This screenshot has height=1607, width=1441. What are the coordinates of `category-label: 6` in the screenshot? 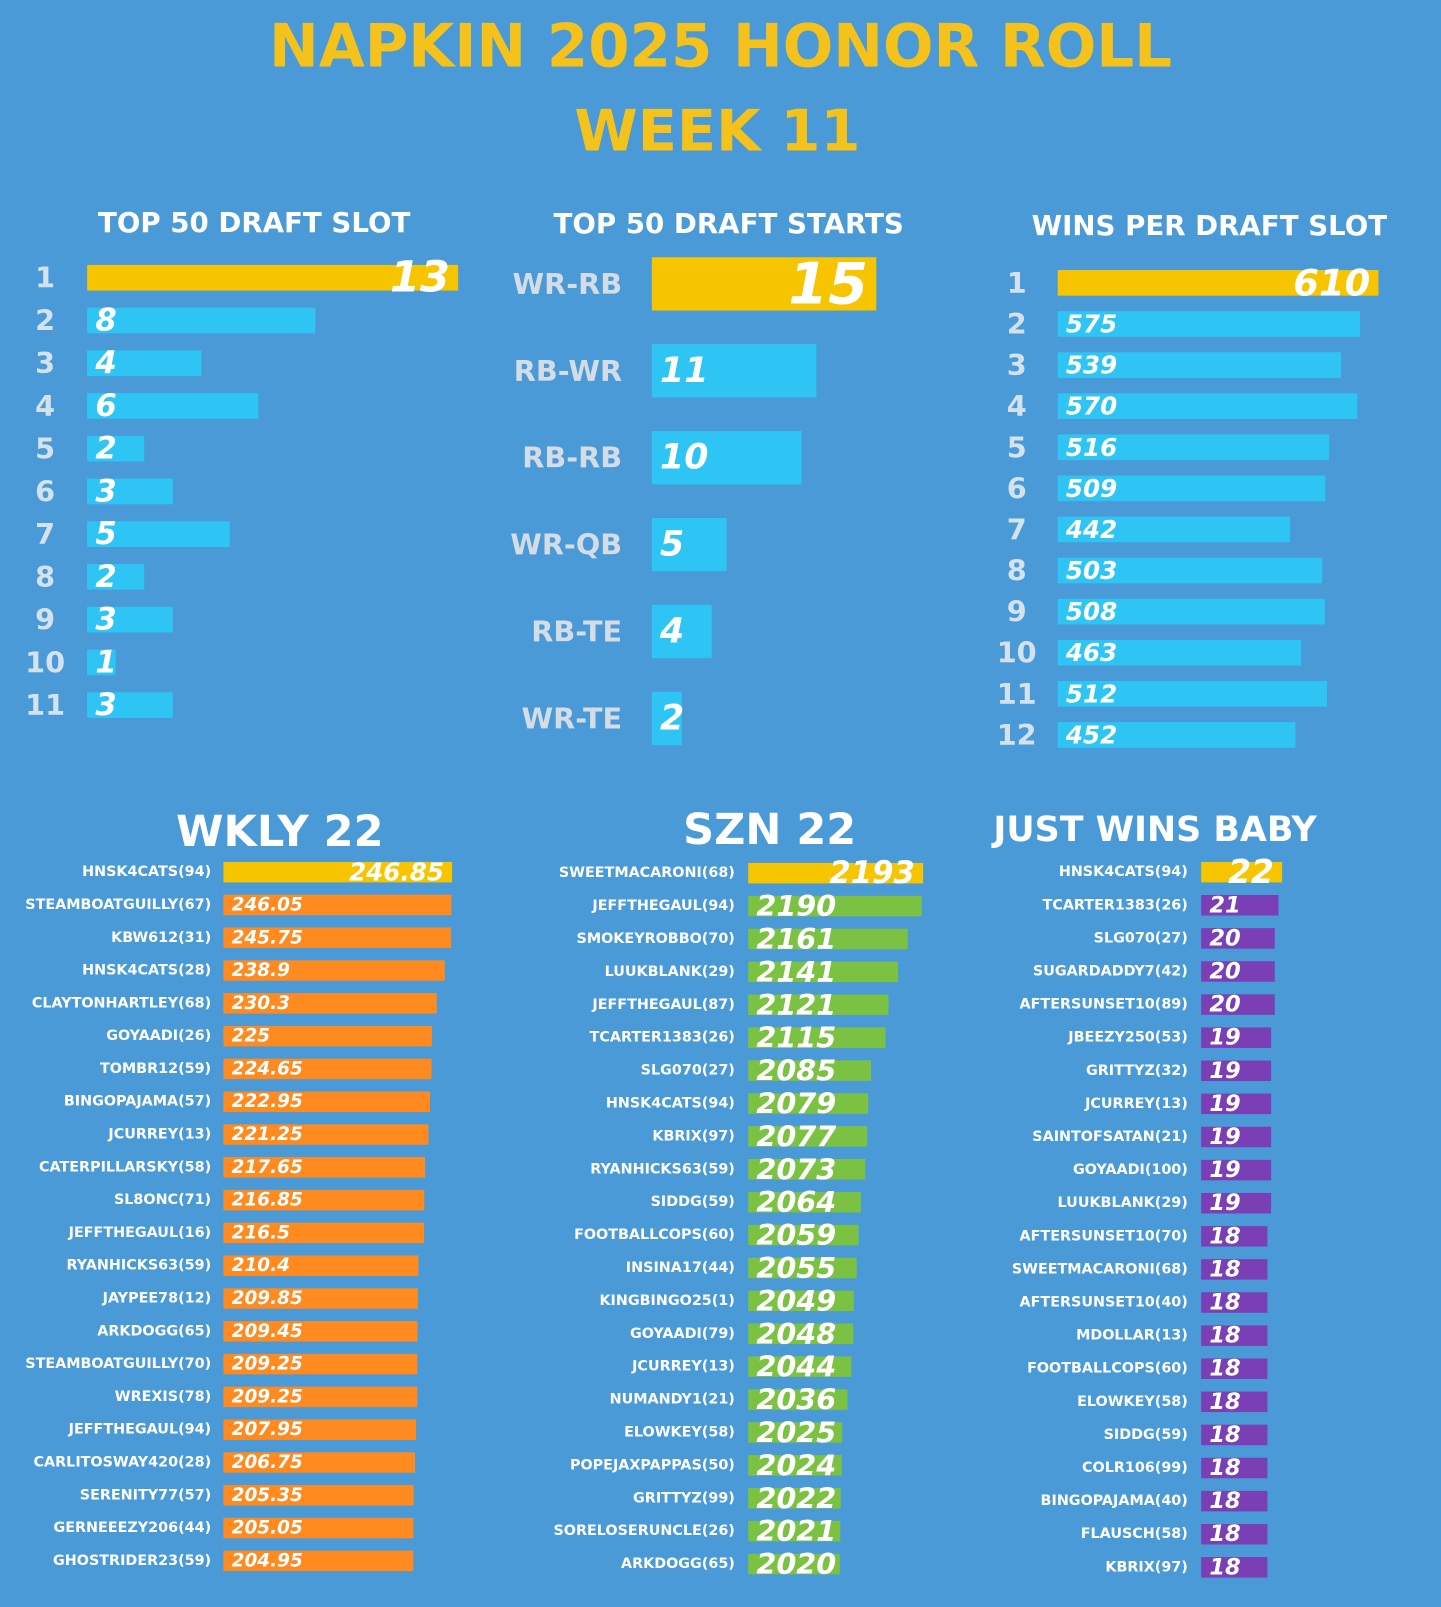 It's located at (45, 491).